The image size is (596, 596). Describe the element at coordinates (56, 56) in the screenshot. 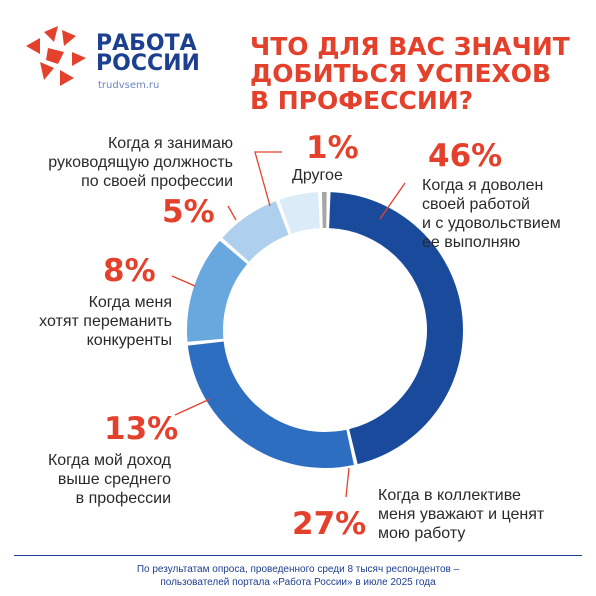

I see `rabota-rossii-logo-icon` at that location.